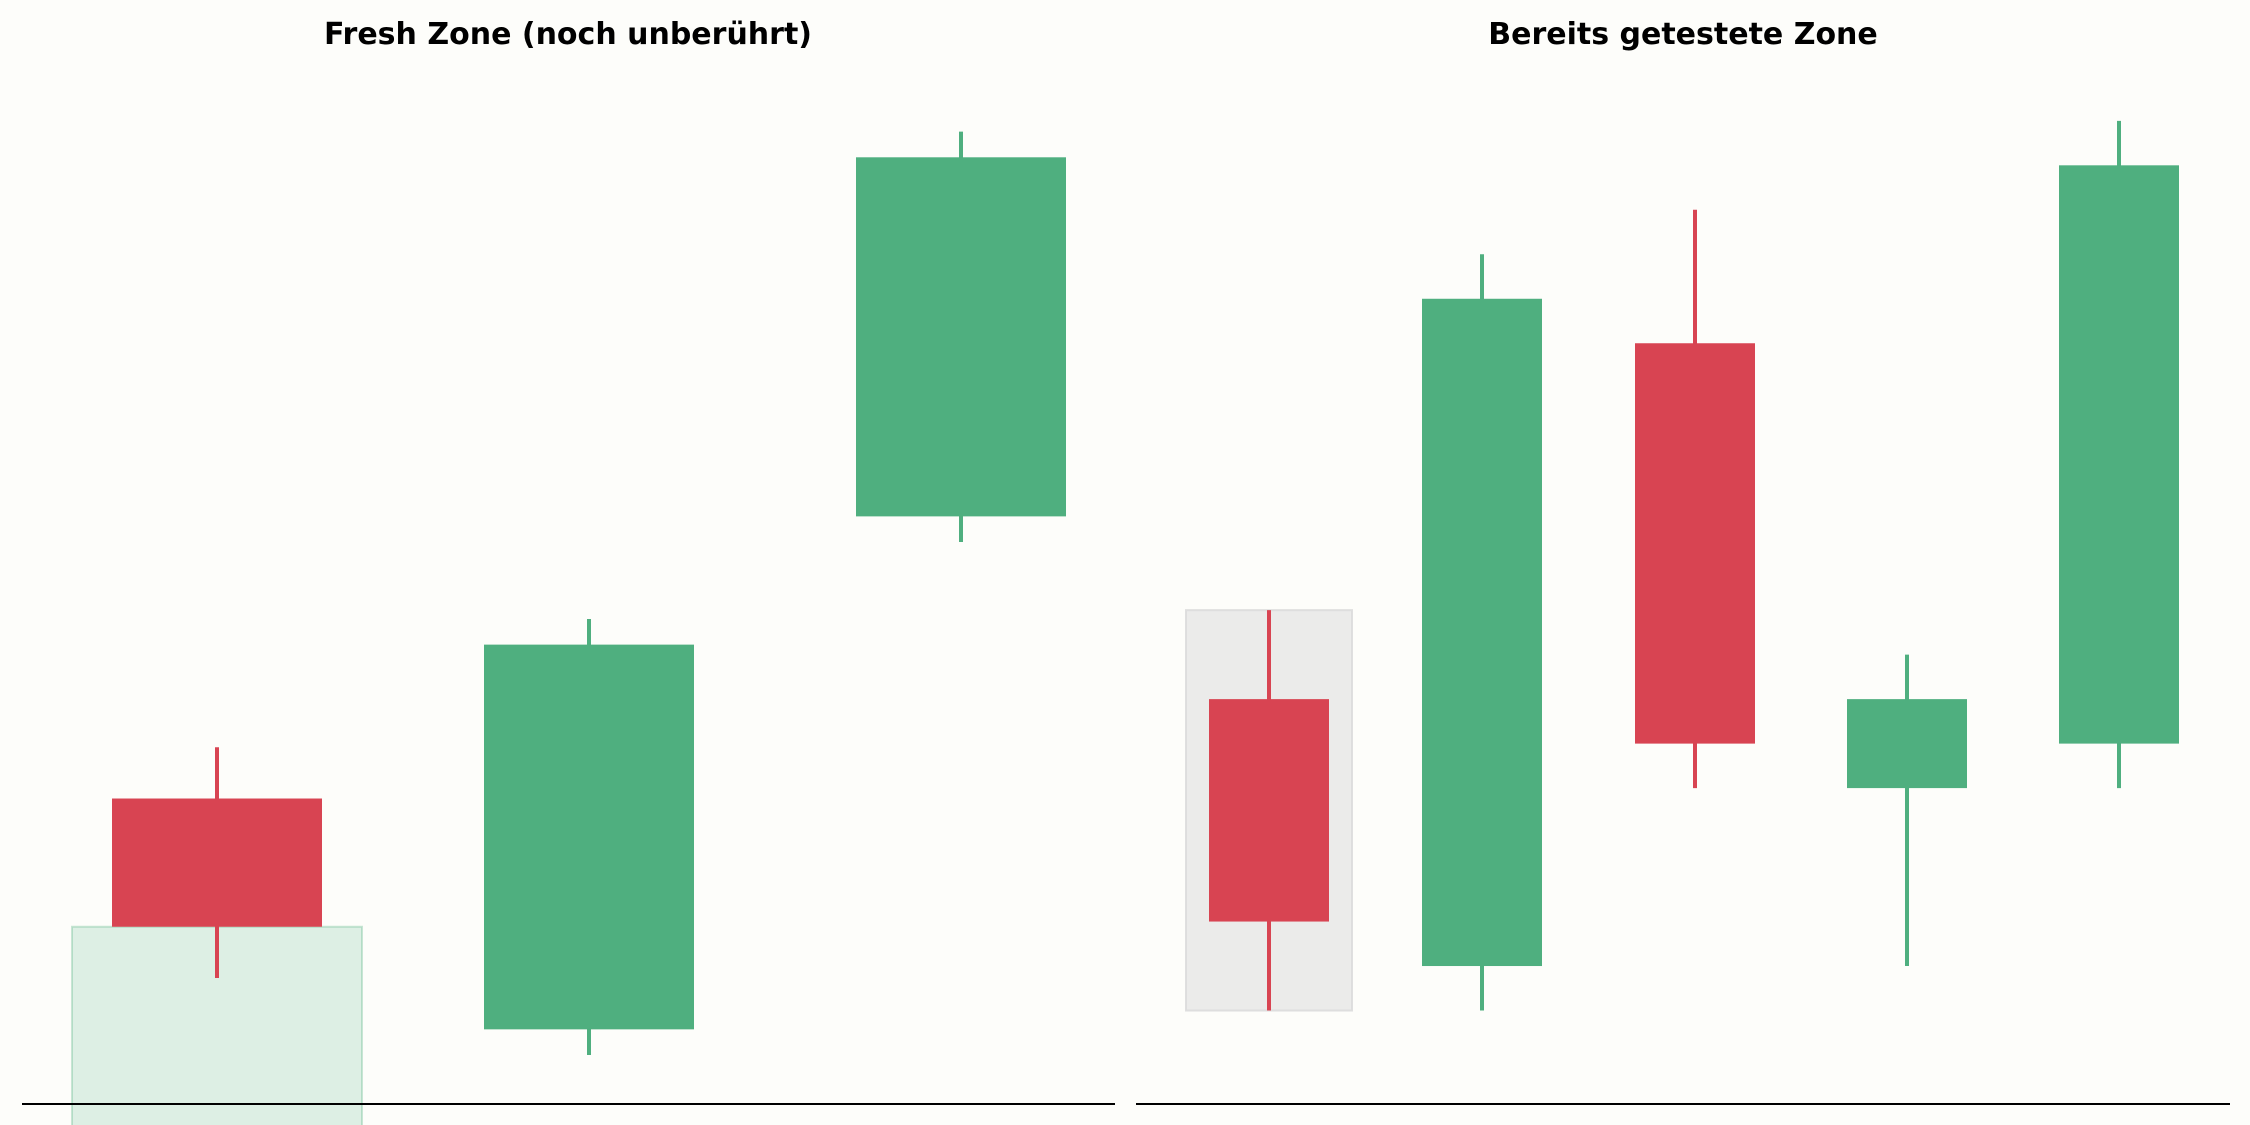 This screenshot has width=2250, height=1125. What do you see at coordinates (1683, 34) in the screenshot?
I see `chart-title: Bereits getestete Zone` at bounding box center [1683, 34].